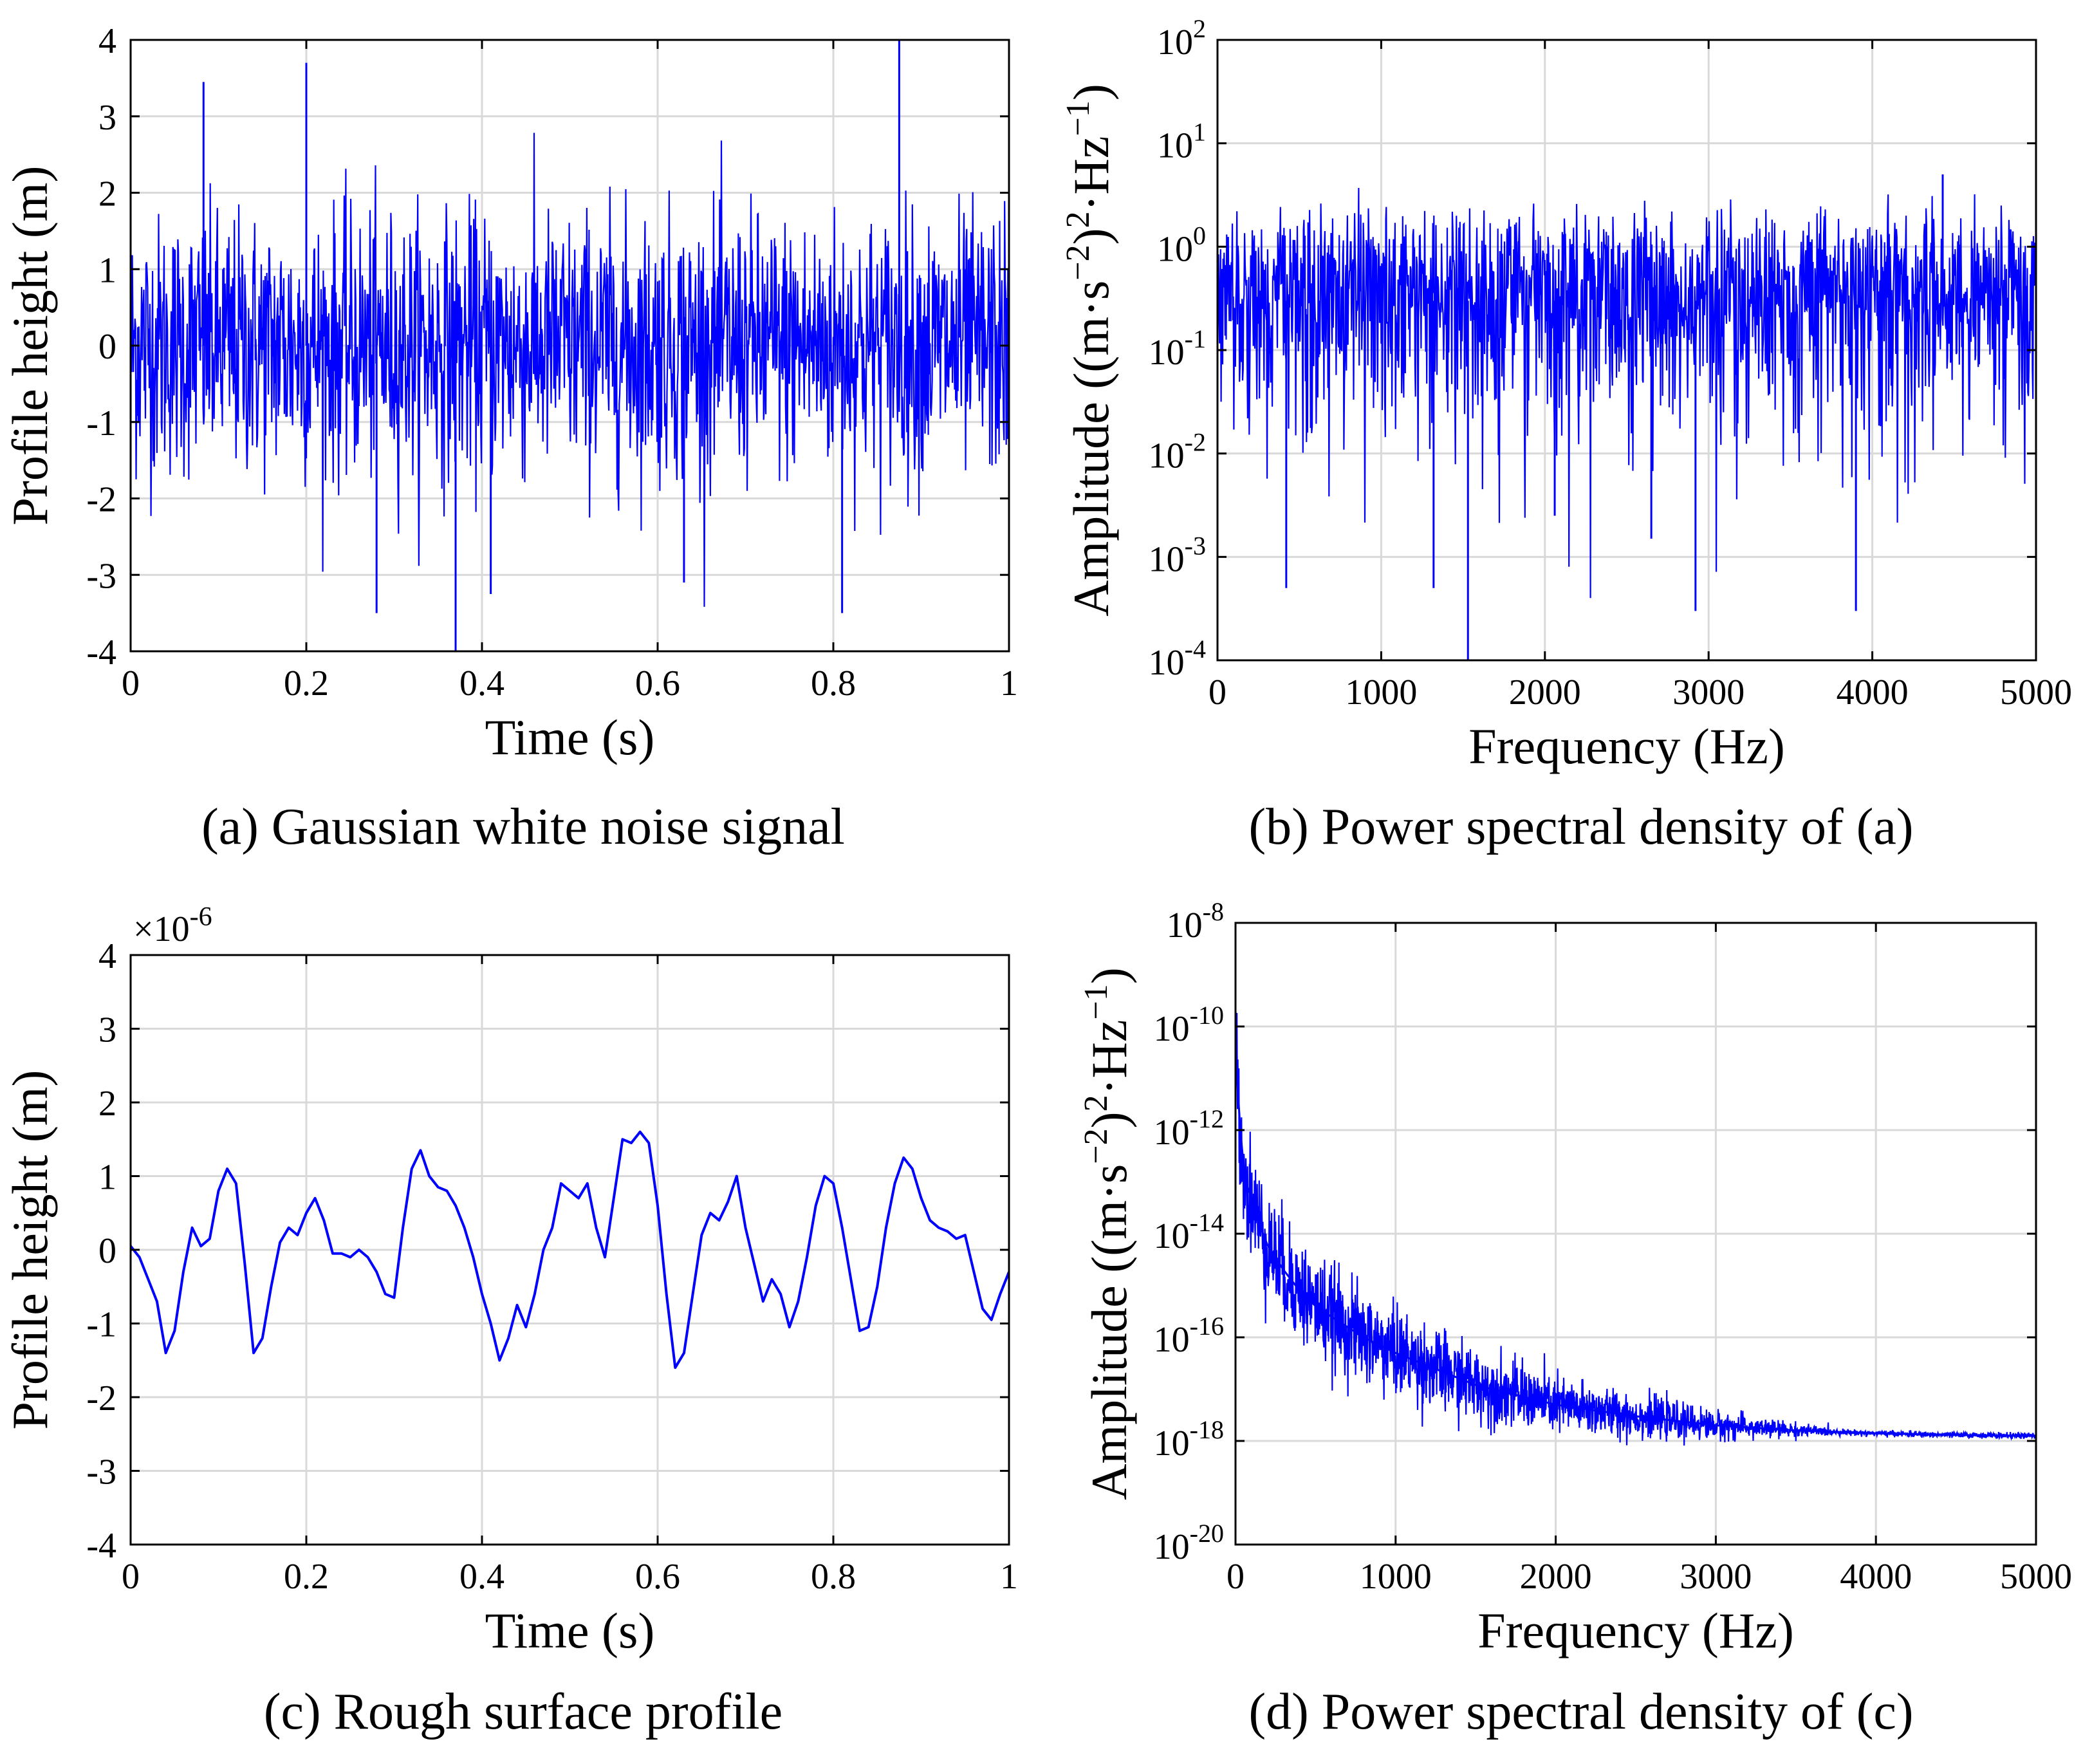 This screenshot has height=1764, width=2092. What do you see at coordinates (201, 917) in the screenshot?
I see `multiplier-exponent: -6` at bounding box center [201, 917].